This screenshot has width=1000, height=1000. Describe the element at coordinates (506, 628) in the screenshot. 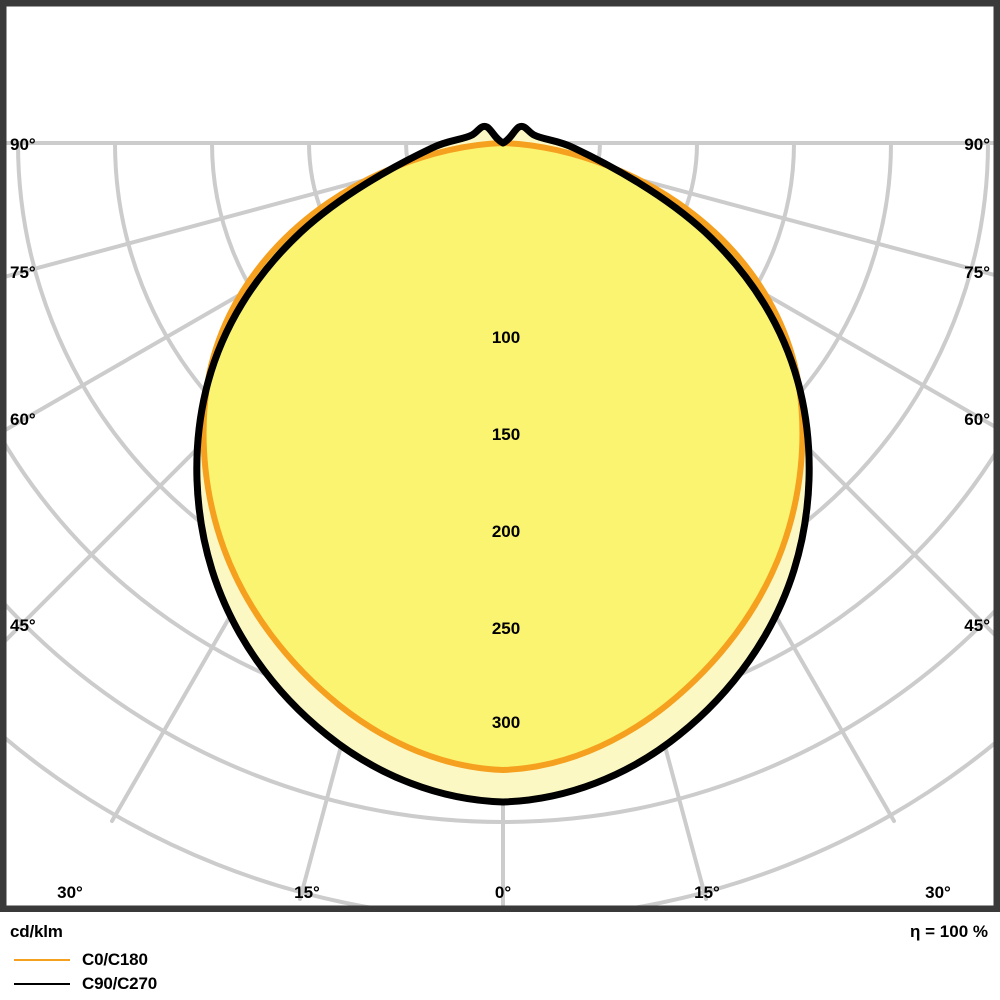

I see `radial-label-250: 250` at that location.